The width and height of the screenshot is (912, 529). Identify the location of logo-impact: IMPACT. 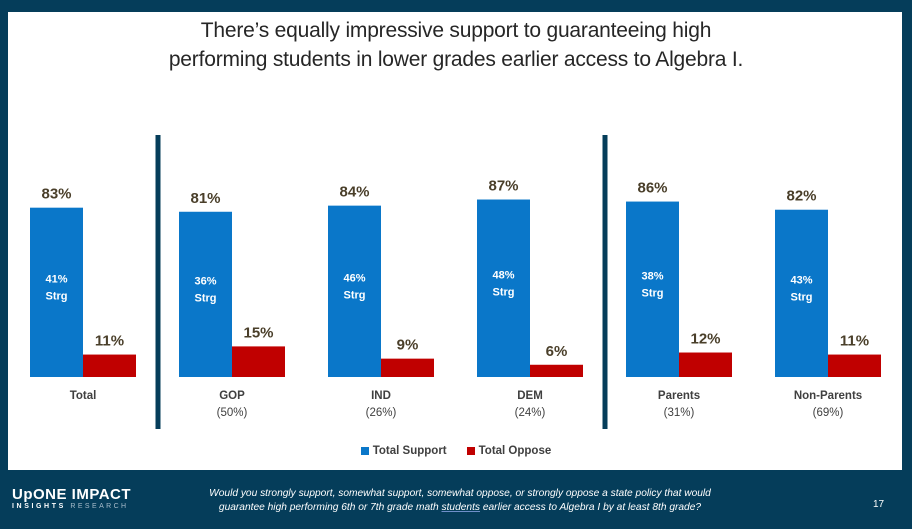
(101, 494).